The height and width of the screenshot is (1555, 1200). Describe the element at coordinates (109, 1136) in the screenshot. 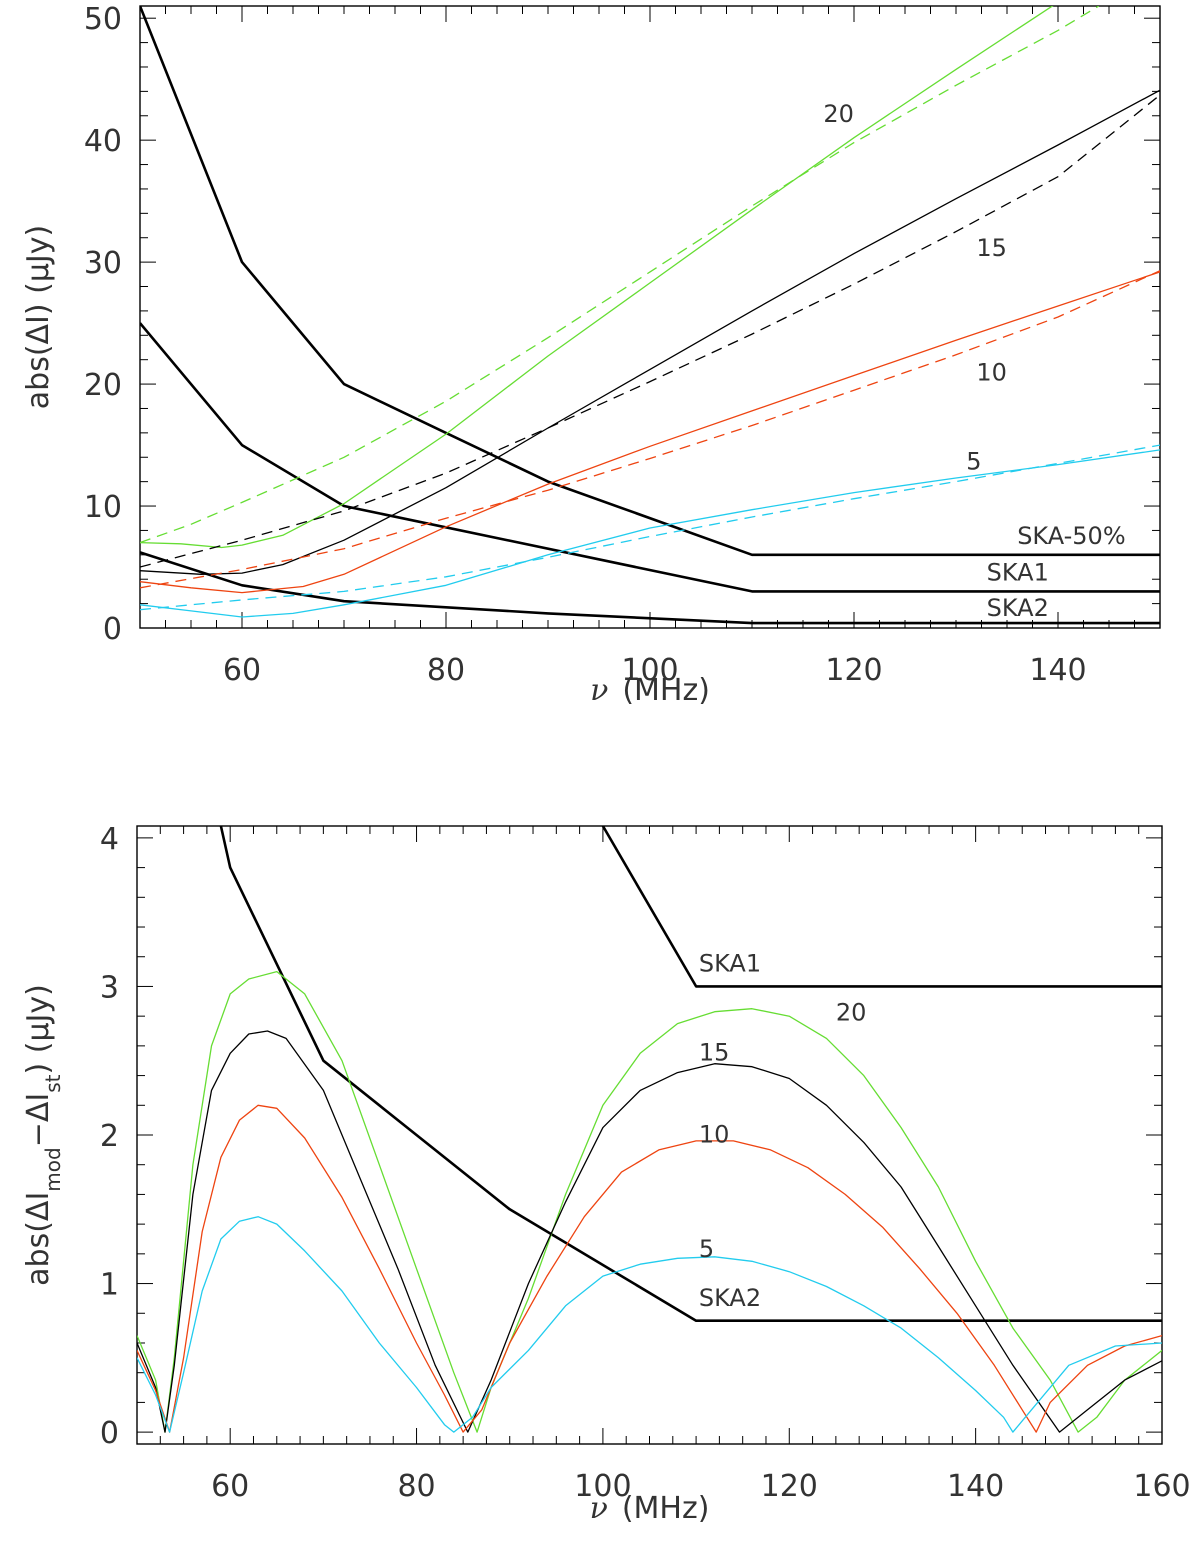

I see `y-tick-label-2: 2` at that location.